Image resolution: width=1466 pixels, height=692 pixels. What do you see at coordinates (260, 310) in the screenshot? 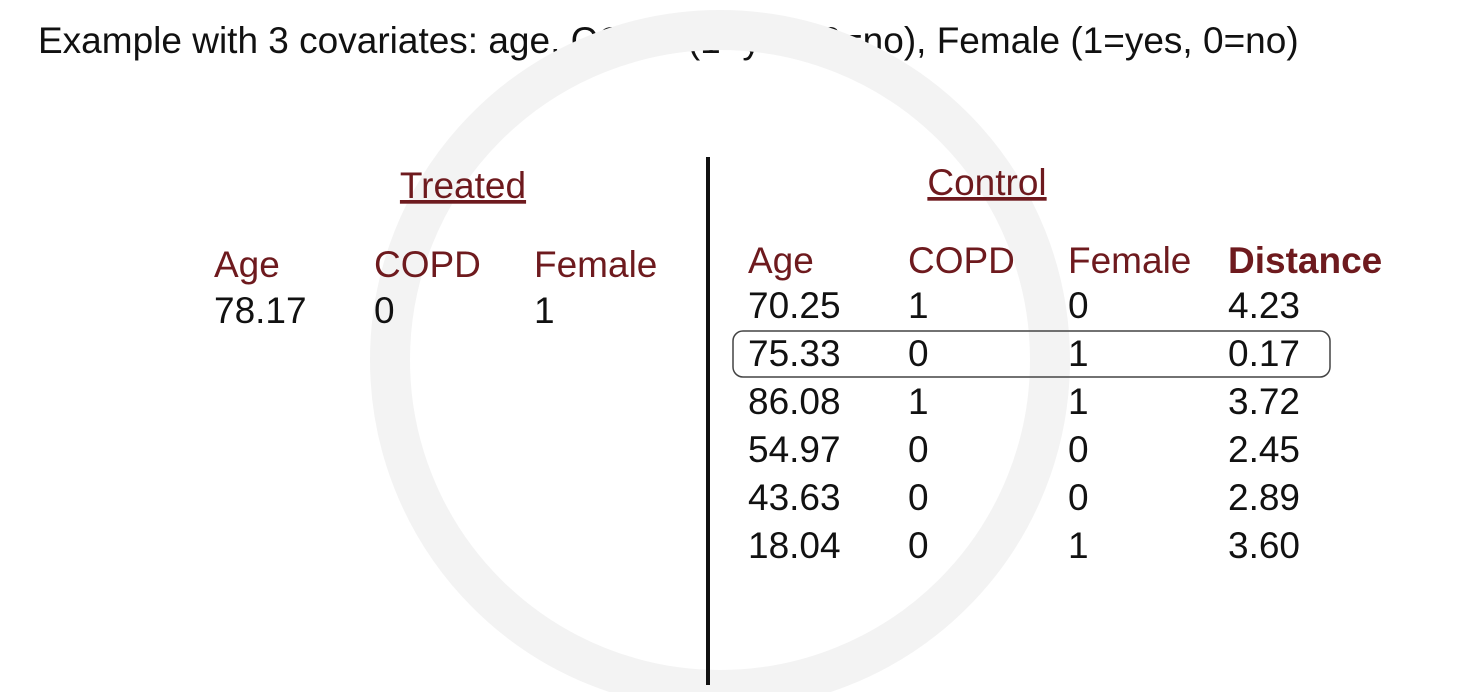
I see `table-cell: 78.17` at bounding box center [260, 310].